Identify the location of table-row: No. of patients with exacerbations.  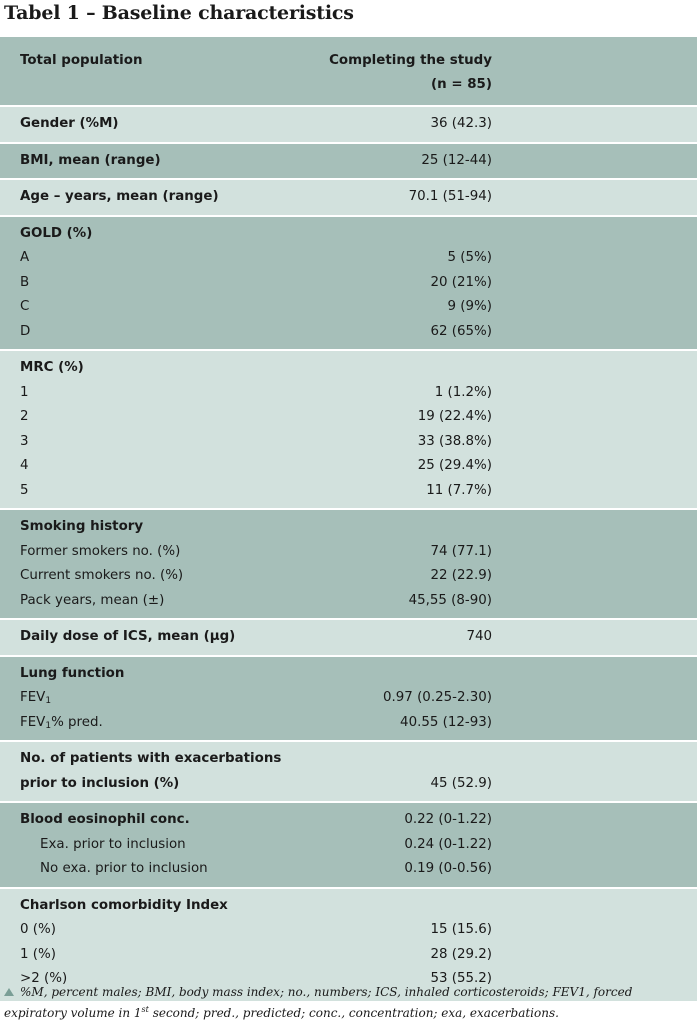
(151, 758).